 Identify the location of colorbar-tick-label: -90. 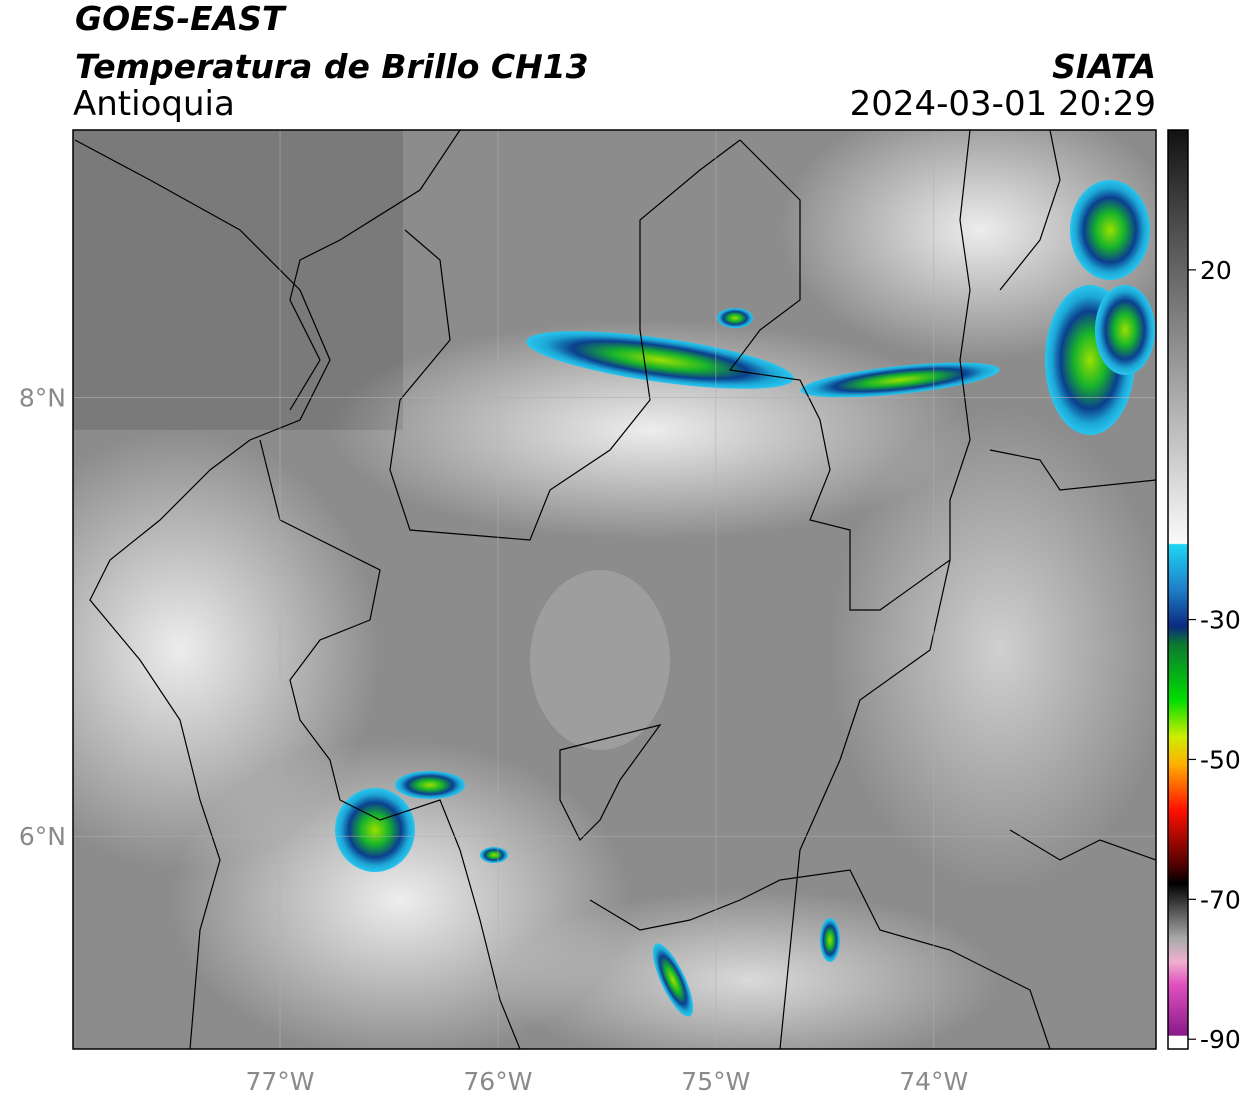
(1220, 1039).